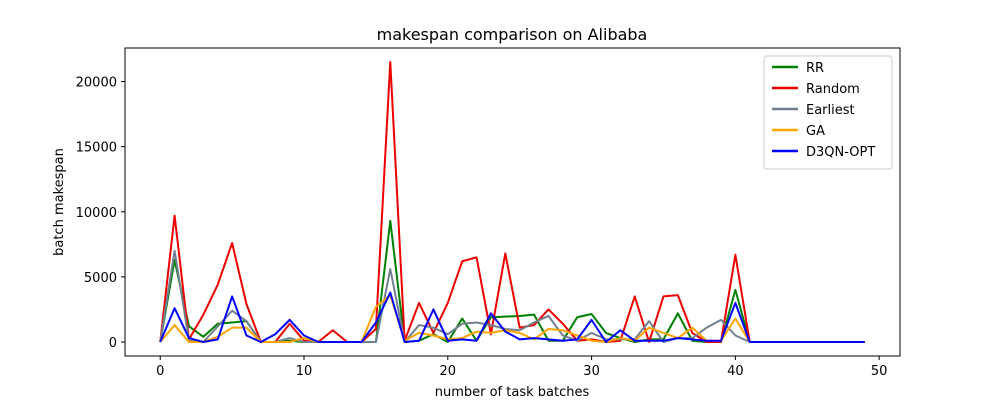 The width and height of the screenshot is (1000, 400). What do you see at coordinates (160, 371) in the screenshot?
I see `x-tick-label: 0` at bounding box center [160, 371].